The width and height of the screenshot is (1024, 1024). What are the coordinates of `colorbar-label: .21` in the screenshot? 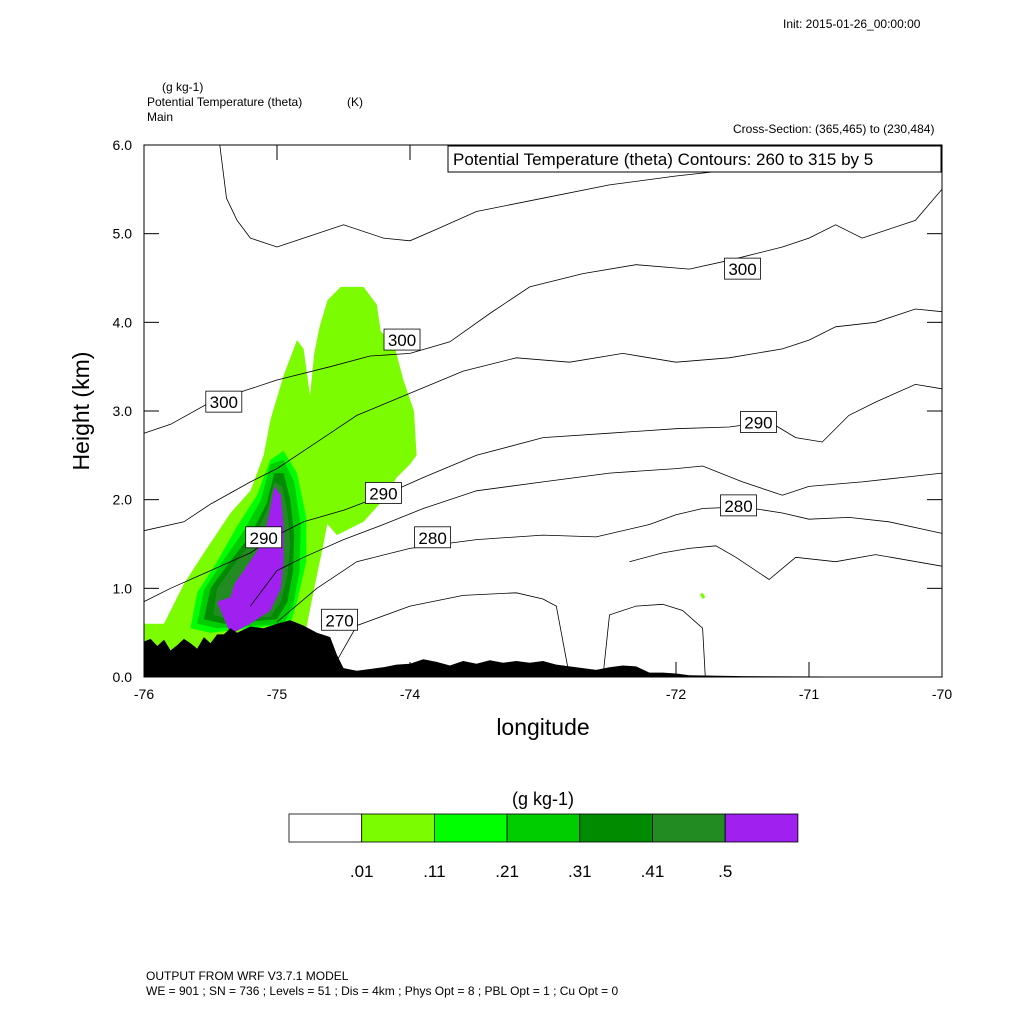 It's located at (507, 871).